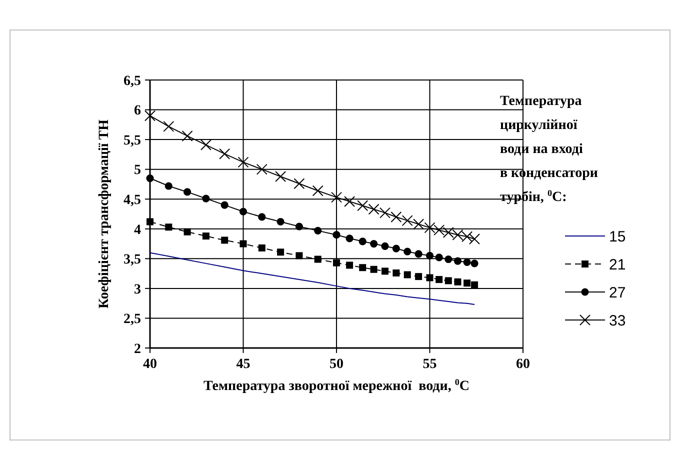 The height and width of the screenshot is (451, 676). What do you see at coordinates (150, 364) in the screenshot?
I see `x-tick-label: 40` at bounding box center [150, 364].